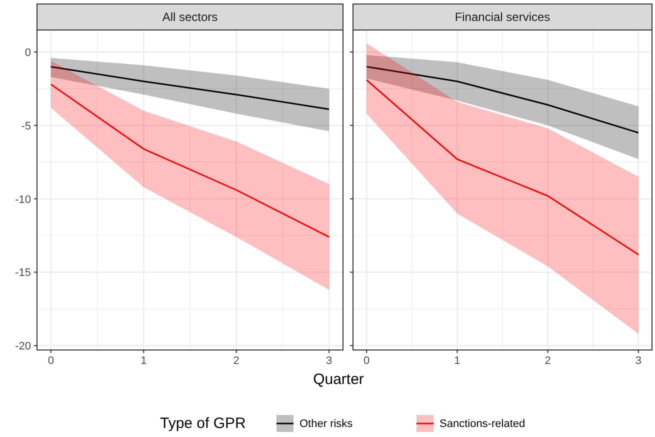 The width and height of the screenshot is (655, 437). What do you see at coordinates (23, 346) in the screenshot?
I see `y-tick-label: -20` at bounding box center [23, 346].